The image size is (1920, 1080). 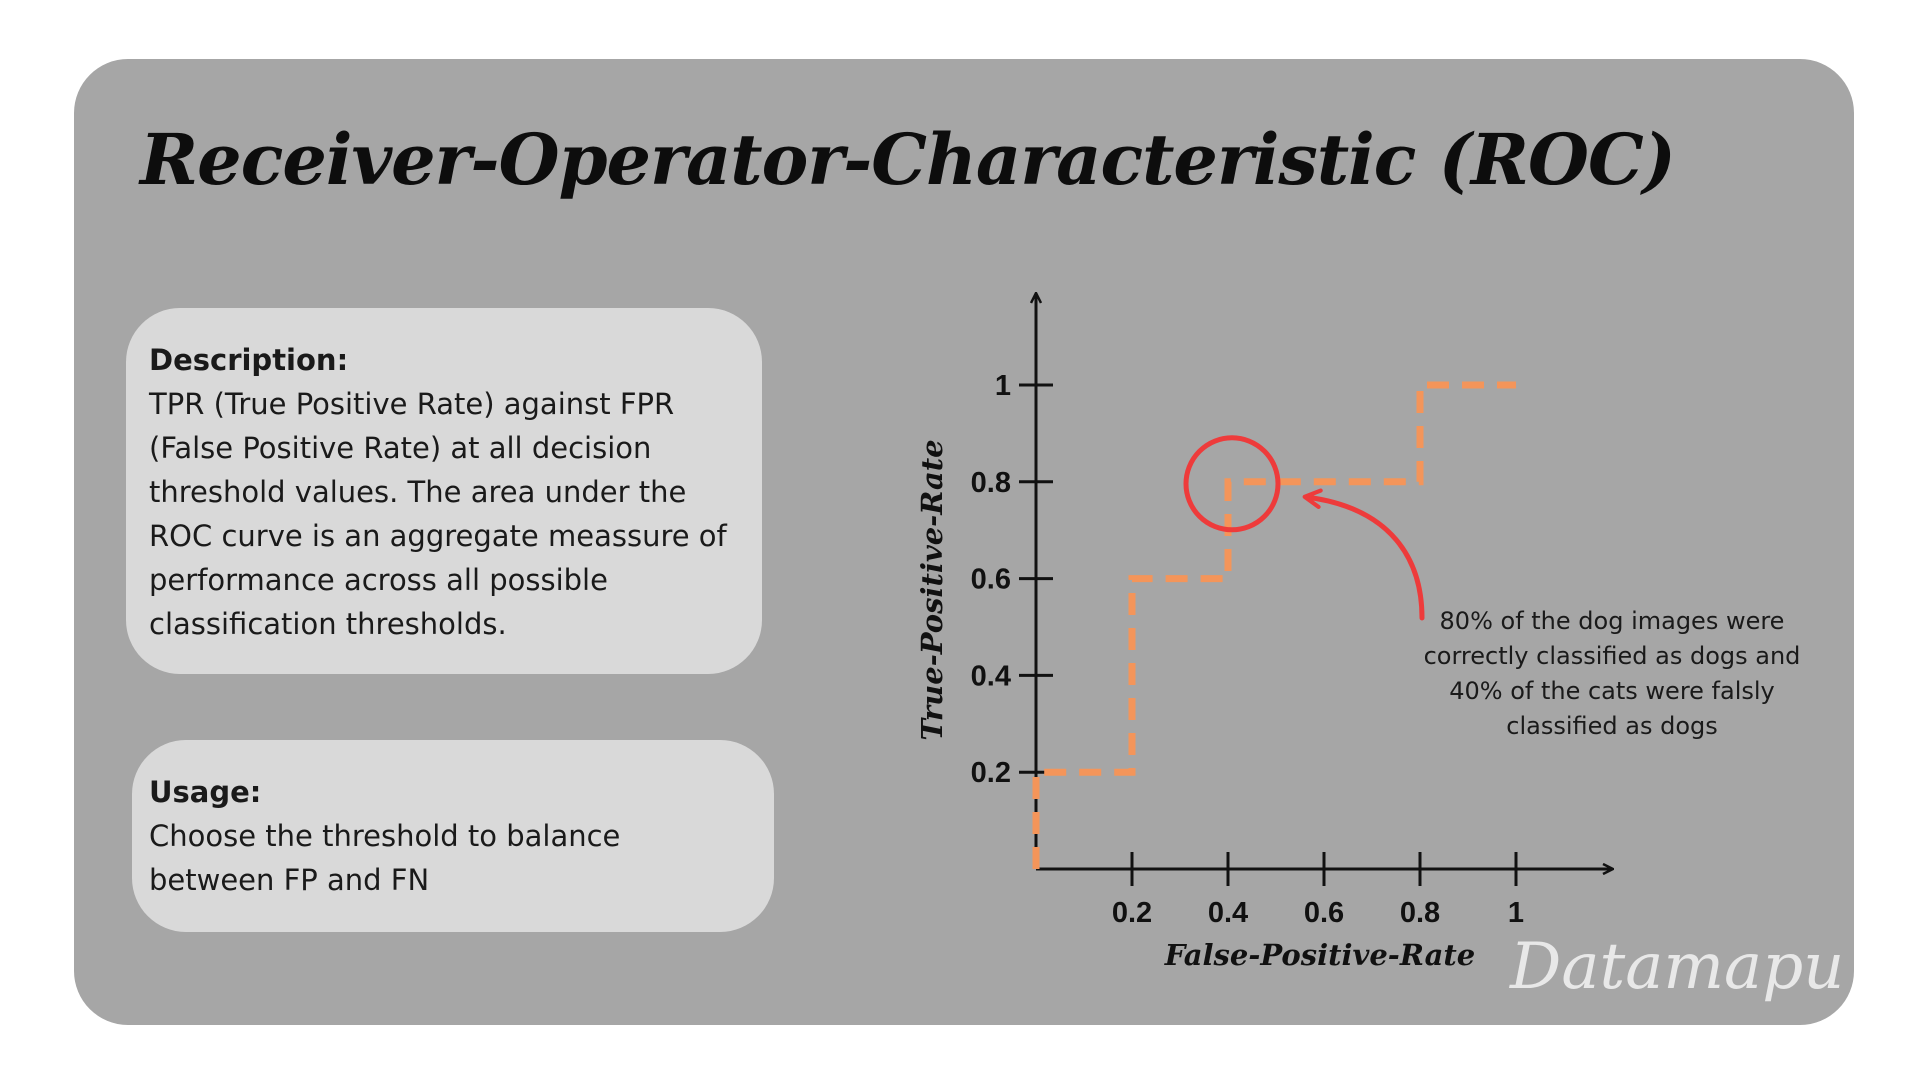 I want to click on page-title: Receiver-Operator-Characteristic (ROC), so click(x=908, y=159).